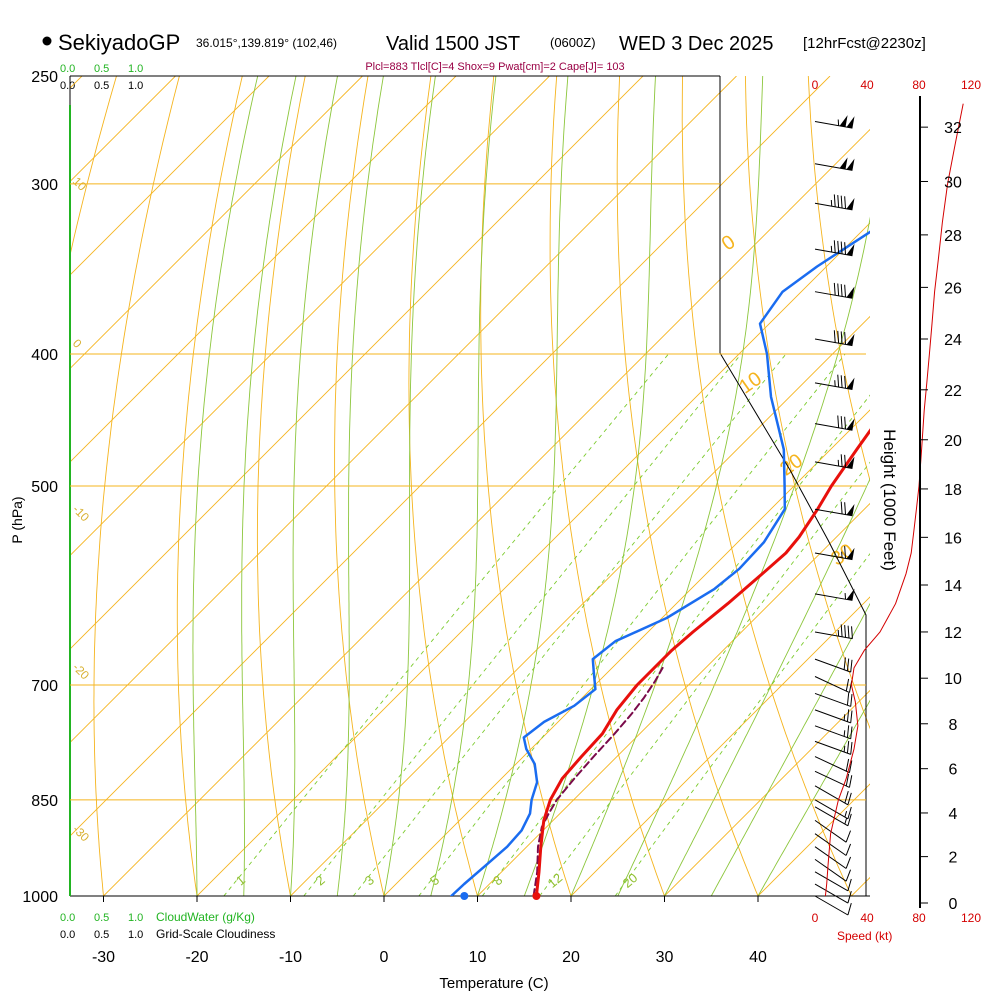 The width and height of the screenshot is (1000, 1000). Describe the element at coordinates (953, 904) in the screenshot. I see `height-tick-label: 0` at that location.